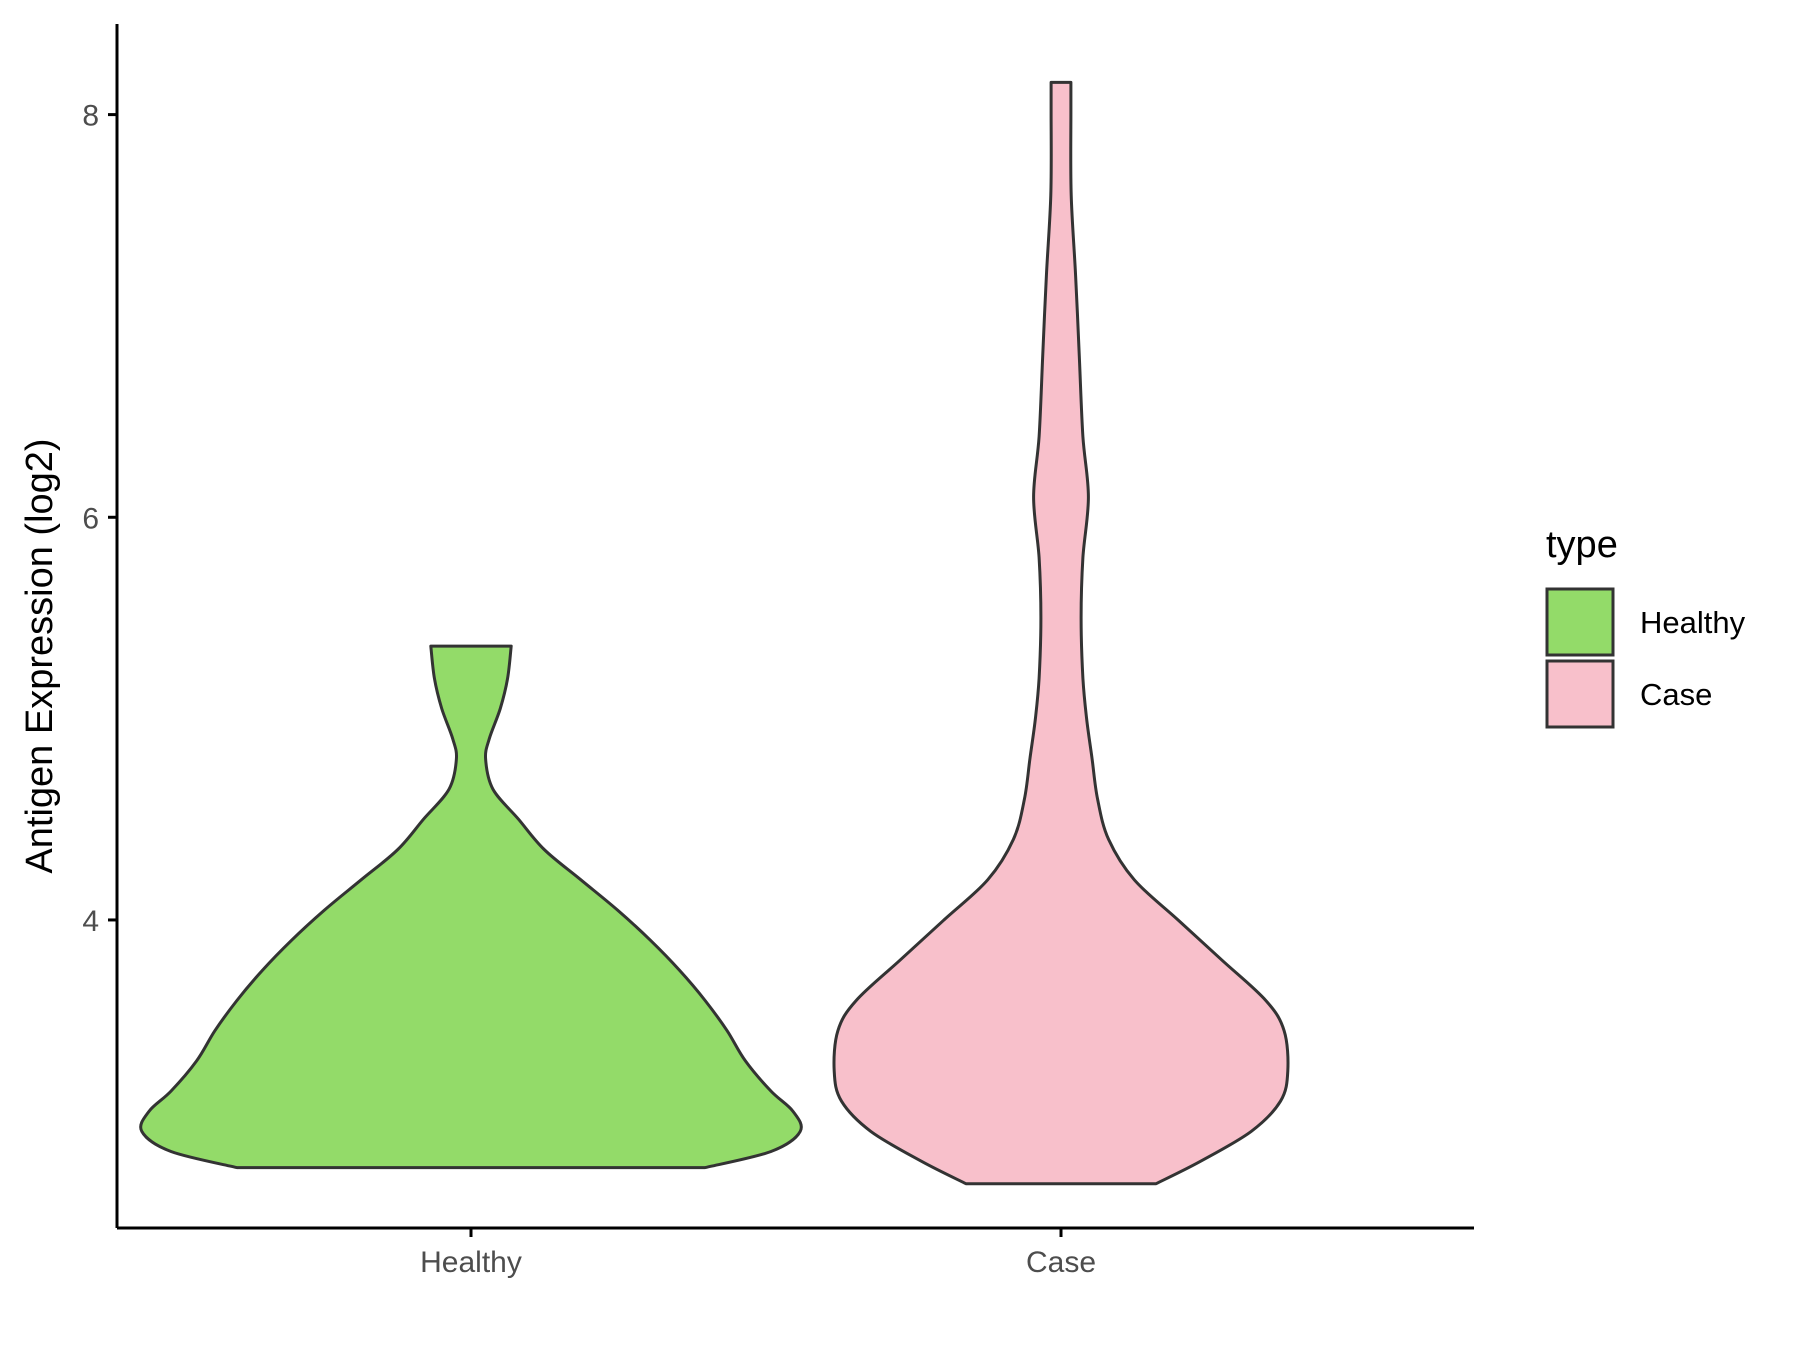  Describe the element at coordinates (1580, 622) in the screenshot. I see `legend-swatch-healthy` at that location.